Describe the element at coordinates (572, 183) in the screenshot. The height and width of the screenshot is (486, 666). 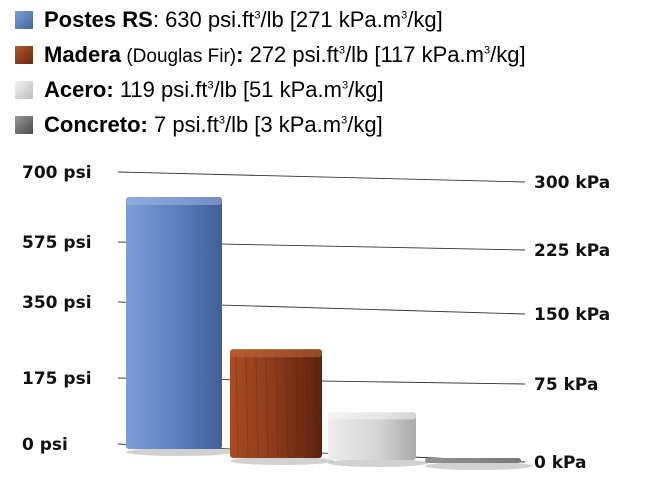
I see `right-tick-label: 300 kPa` at that location.